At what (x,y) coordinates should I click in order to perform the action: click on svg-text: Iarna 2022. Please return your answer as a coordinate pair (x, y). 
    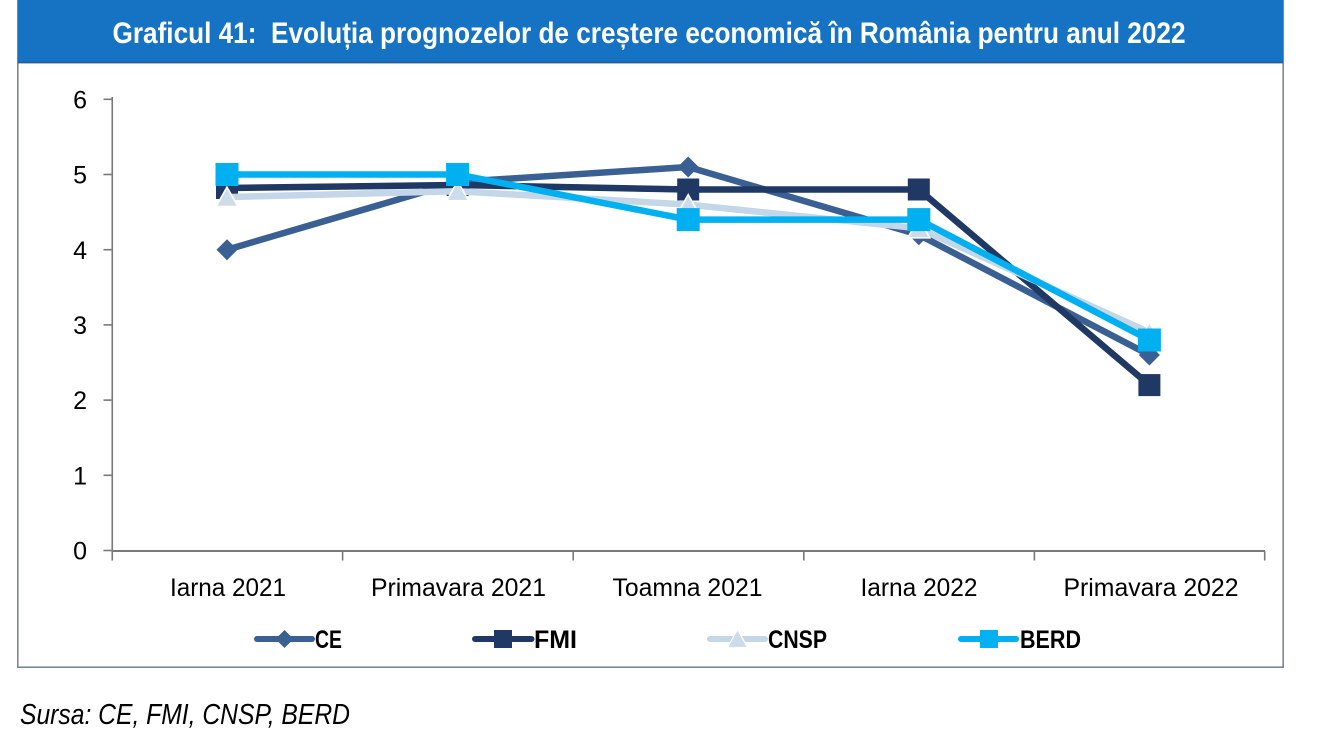
    Looking at the image, I should click on (919, 588).